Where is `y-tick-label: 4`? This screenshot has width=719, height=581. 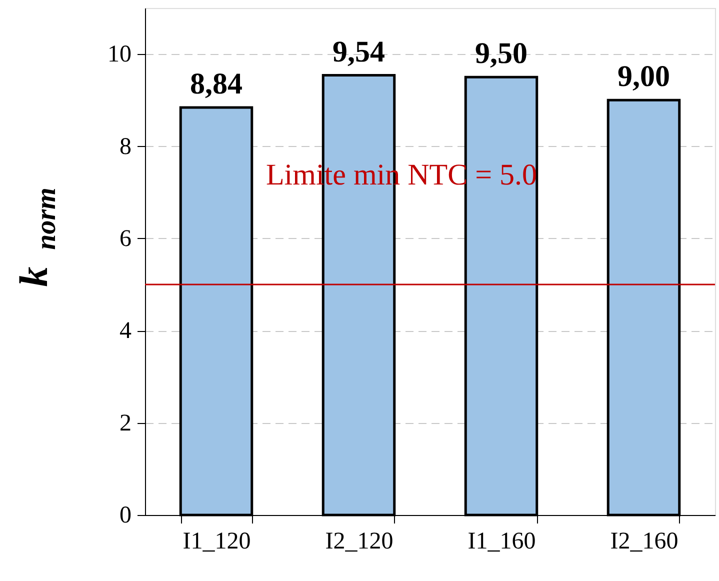 y-tick-label: 4 is located at coordinates (126, 331).